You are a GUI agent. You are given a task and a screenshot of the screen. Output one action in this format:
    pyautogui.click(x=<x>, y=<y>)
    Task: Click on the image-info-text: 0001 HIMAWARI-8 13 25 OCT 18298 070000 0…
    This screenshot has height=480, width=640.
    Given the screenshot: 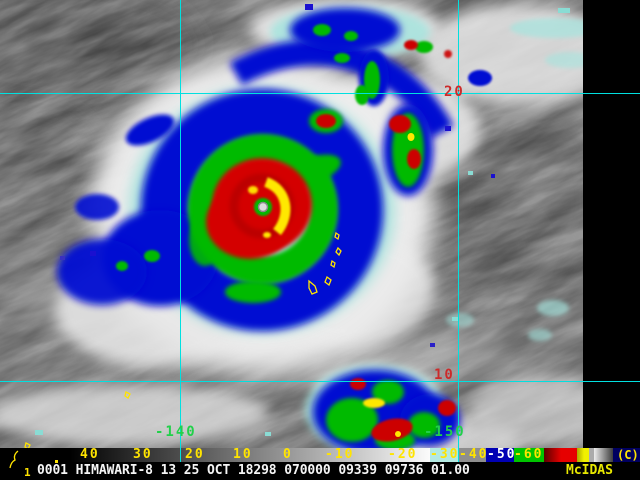 What is the action you would take?
    pyautogui.click(x=253, y=470)
    